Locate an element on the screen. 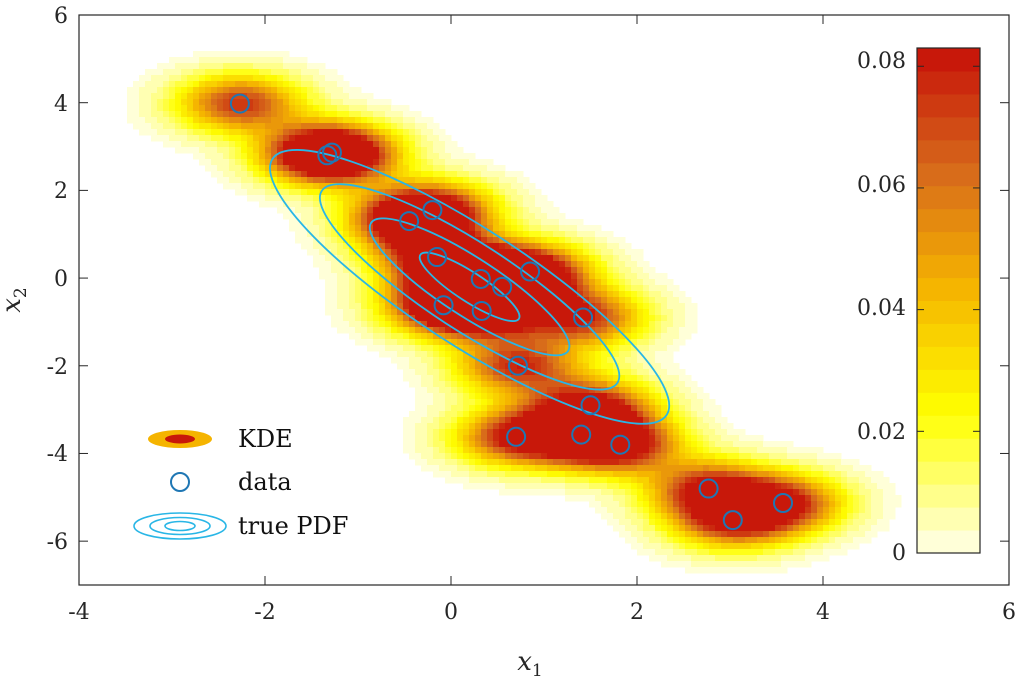 The image size is (1024, 682). data-point is located at coordinates (530, 271).